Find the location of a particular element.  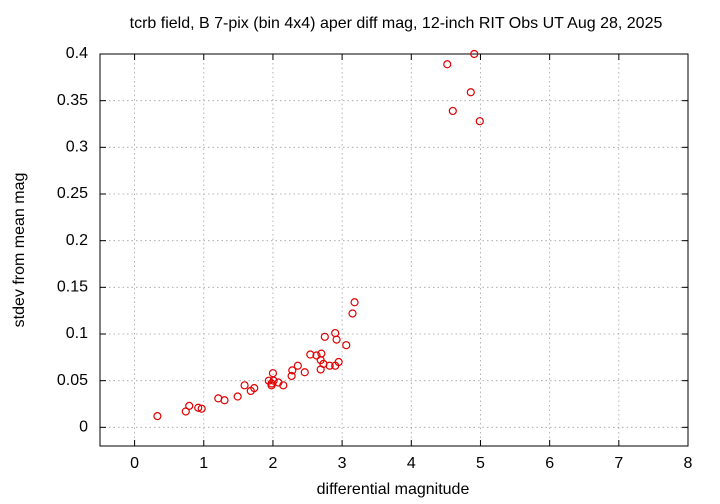

x-axis-label: differential magnitude is located at coordinates (393, 489).